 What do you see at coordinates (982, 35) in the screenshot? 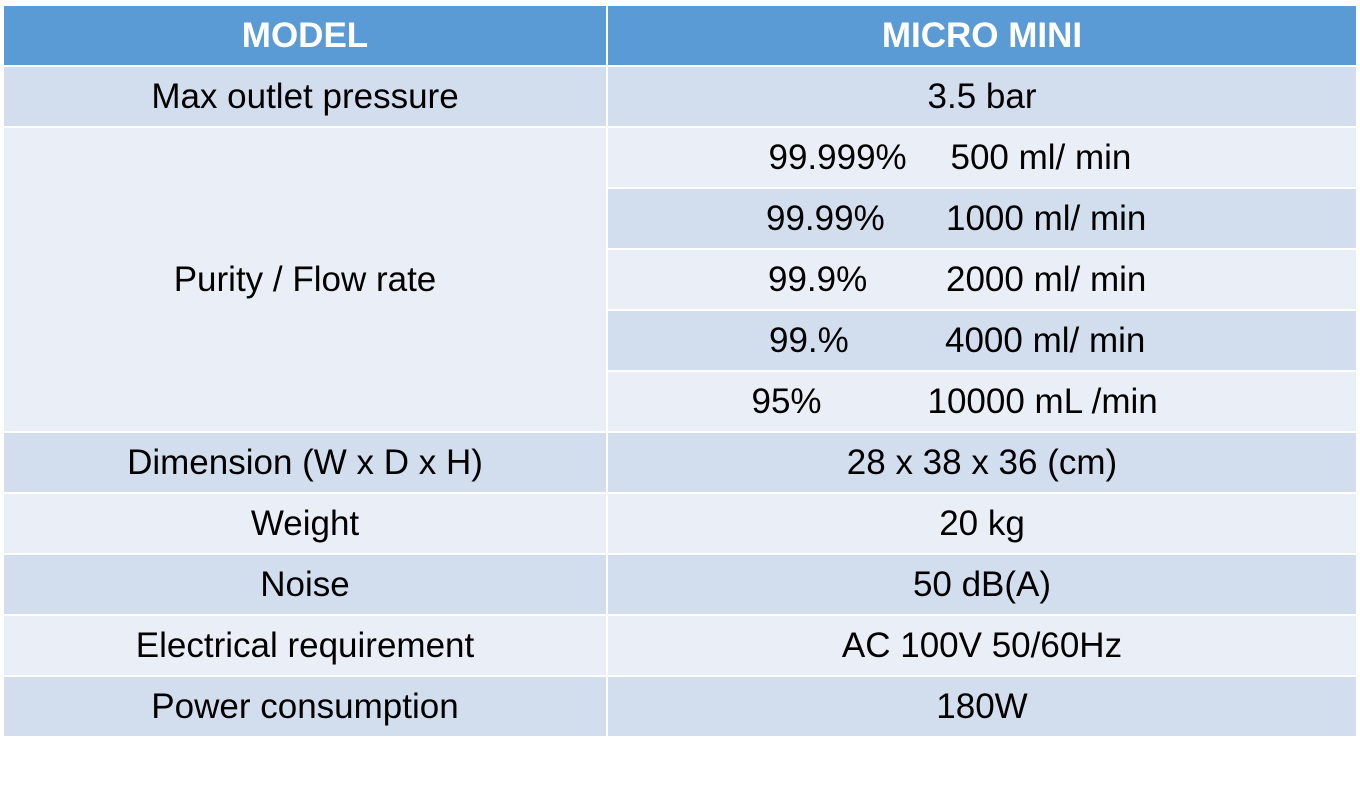
I see `header-micro-mini: MICRO MINI` at bounding box center [982, 35].